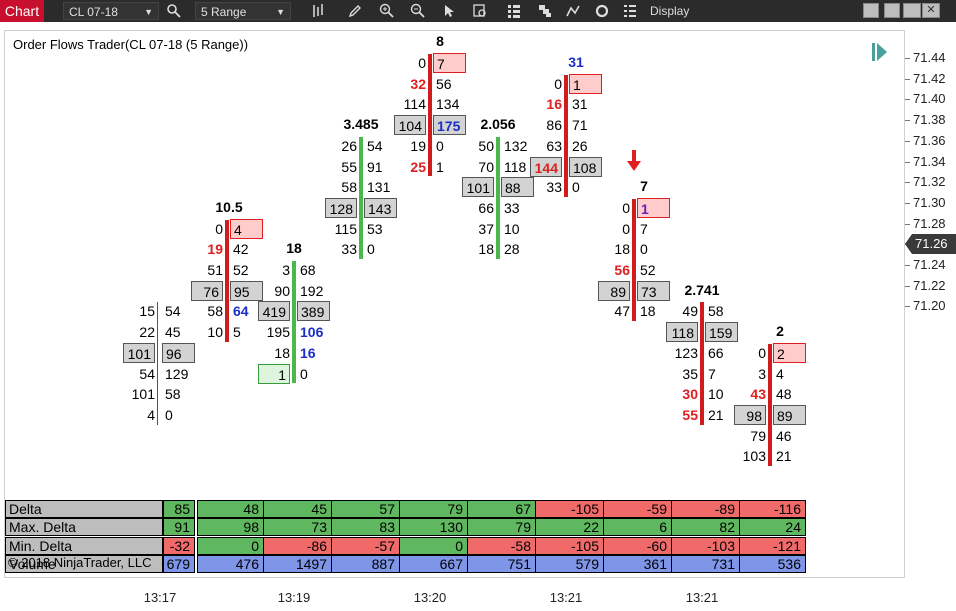 The width and height of the screenshot is (956, 611). I want to click on zoom-out-icon, so click(418, 11).